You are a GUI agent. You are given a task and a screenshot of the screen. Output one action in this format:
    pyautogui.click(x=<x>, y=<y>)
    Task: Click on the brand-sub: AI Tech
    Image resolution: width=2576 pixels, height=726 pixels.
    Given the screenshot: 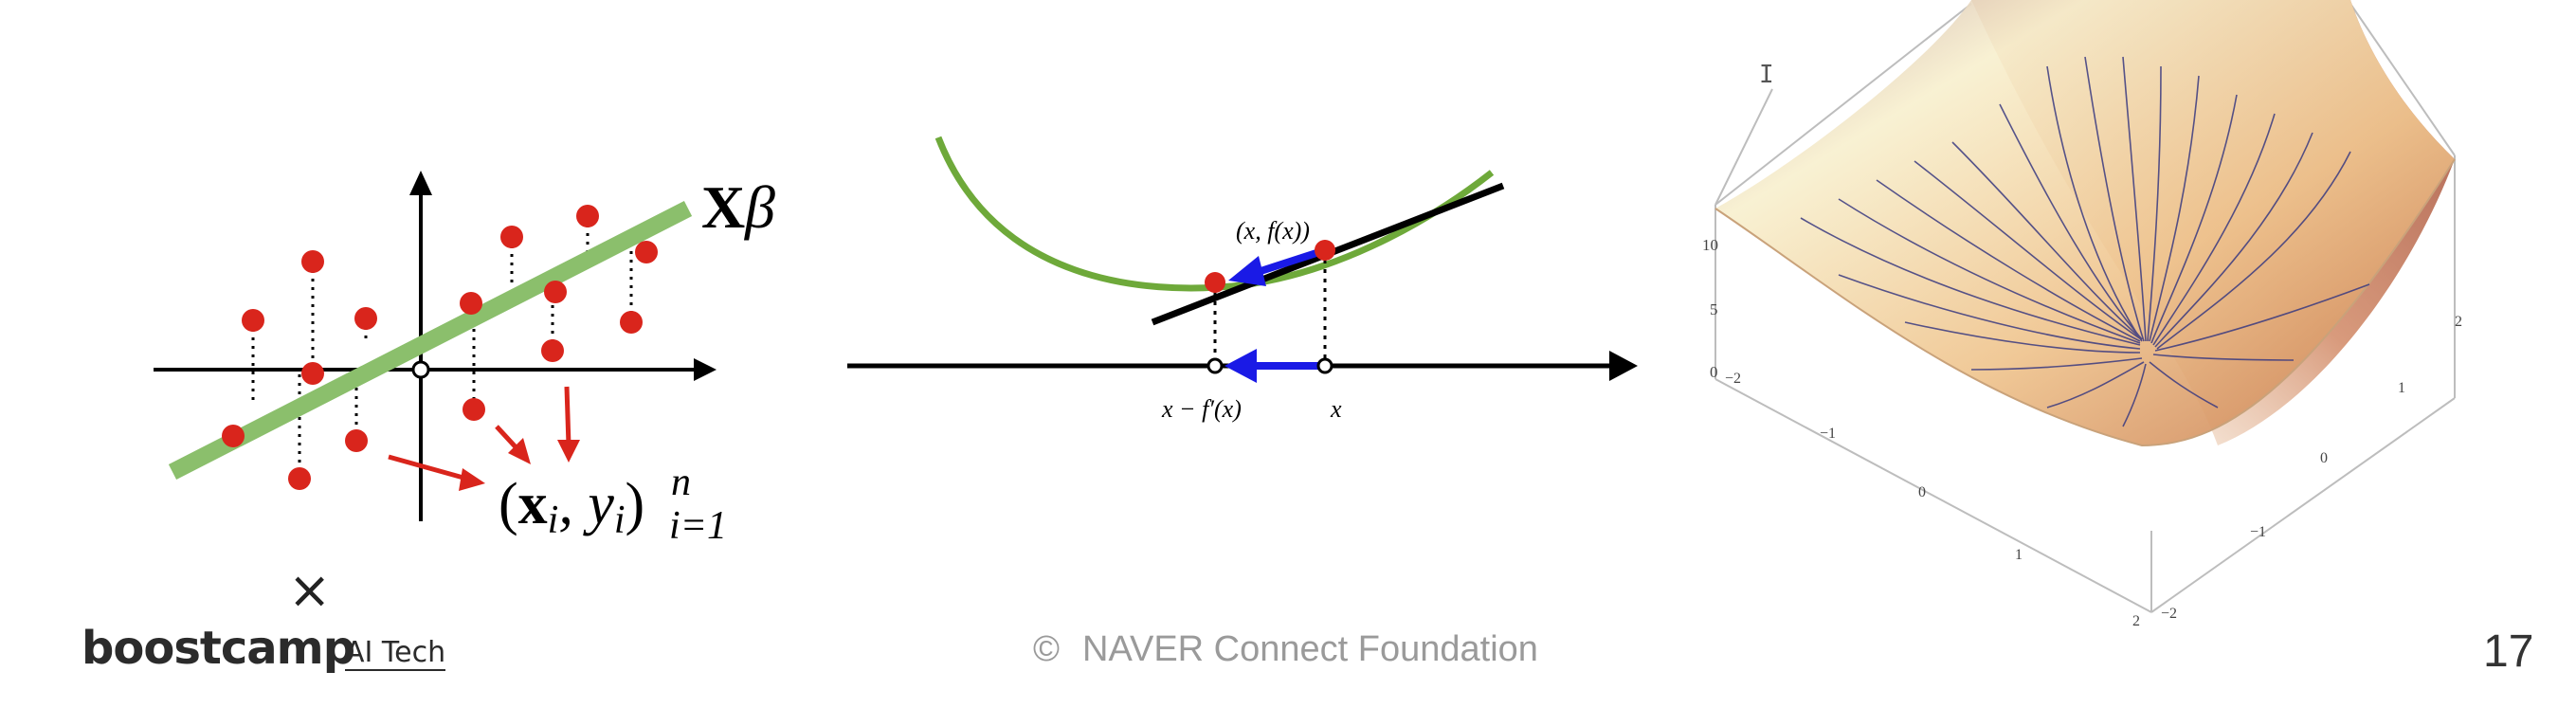 What is the action you would take?
    pyautogui.click(x=395, y=653)
    